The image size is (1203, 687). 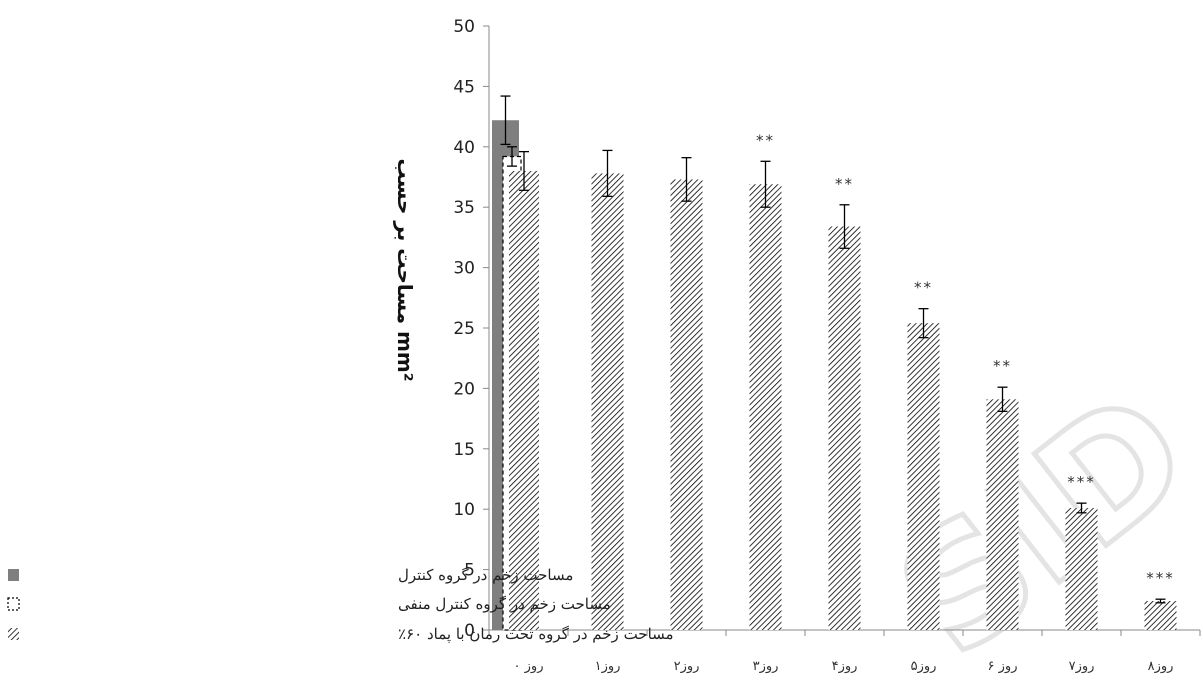 I want to click on x-category-label: روز۱, so click(x=608, y=666).